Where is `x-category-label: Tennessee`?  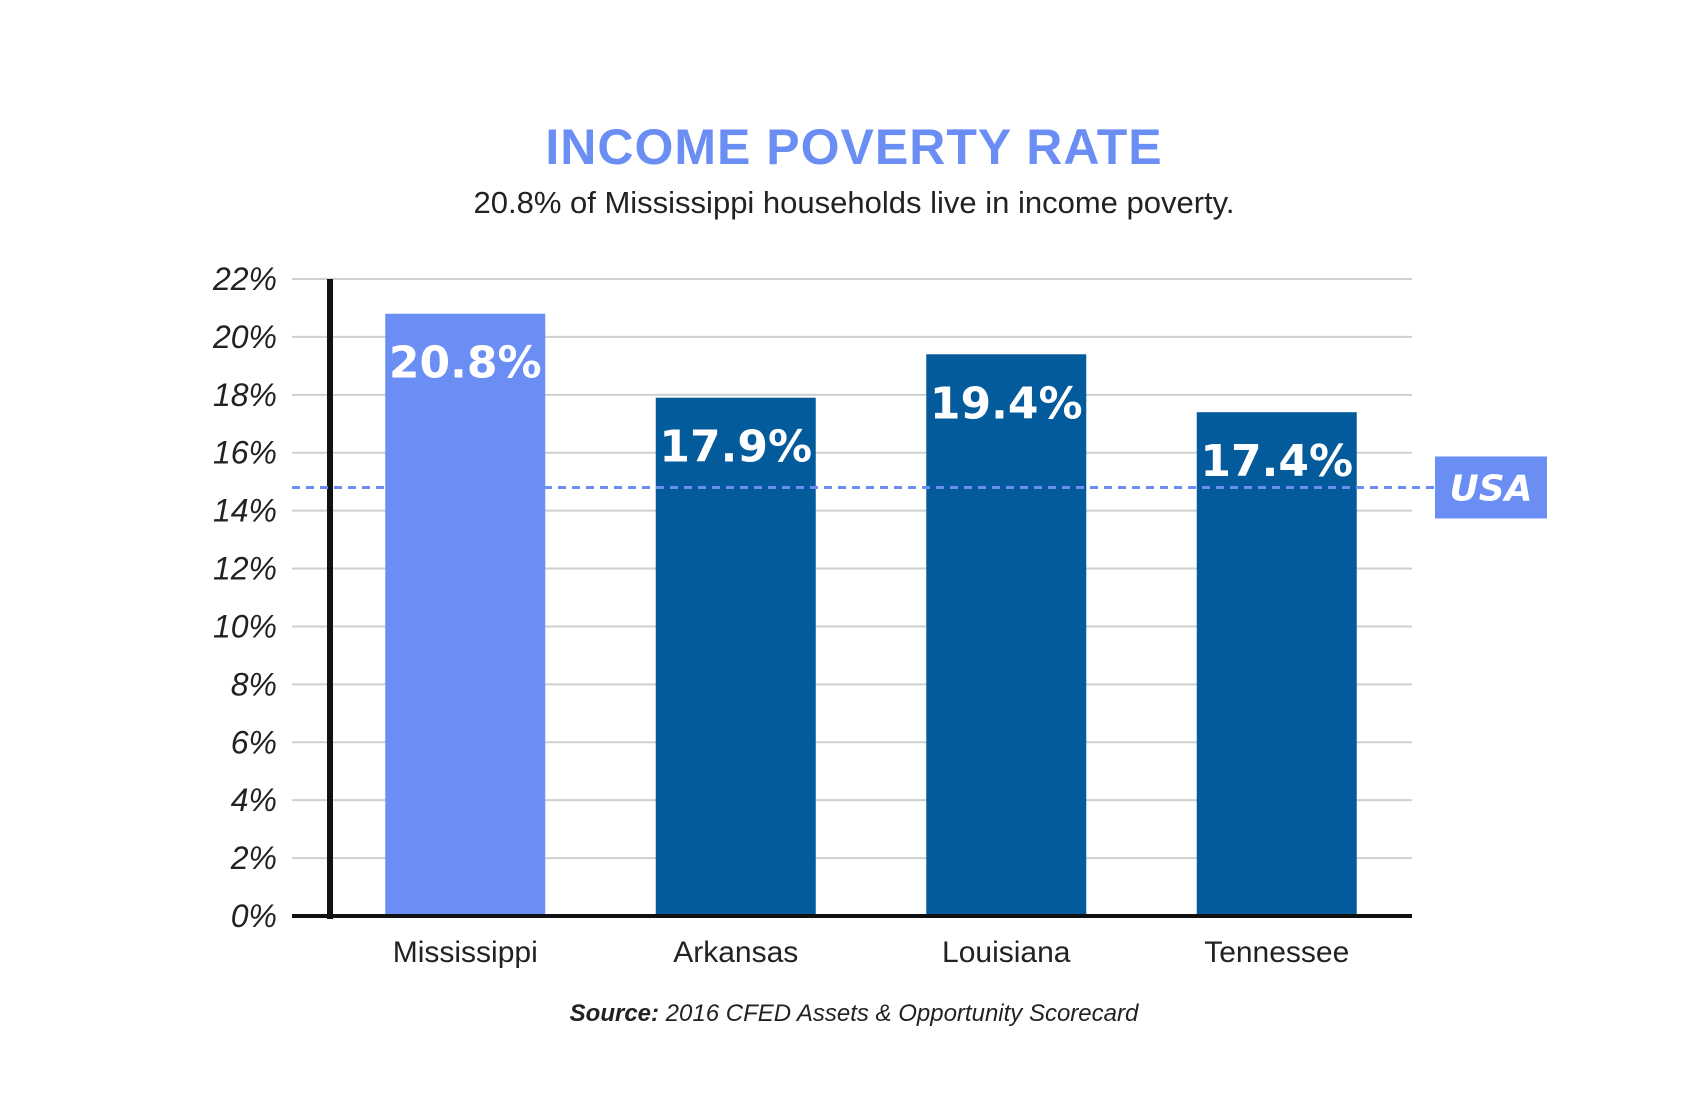
x-category-label: Tennessee is located at coordinates (1276, 952).